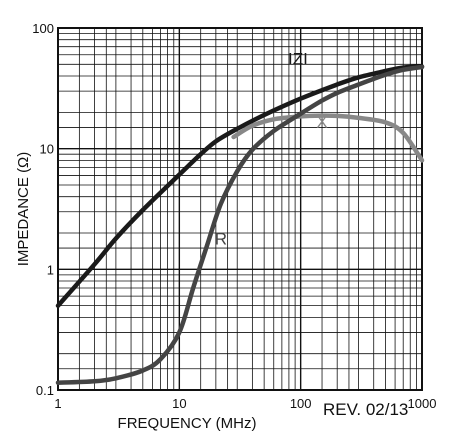  I want to click on y-tick-label: 1, so click(50, 269).